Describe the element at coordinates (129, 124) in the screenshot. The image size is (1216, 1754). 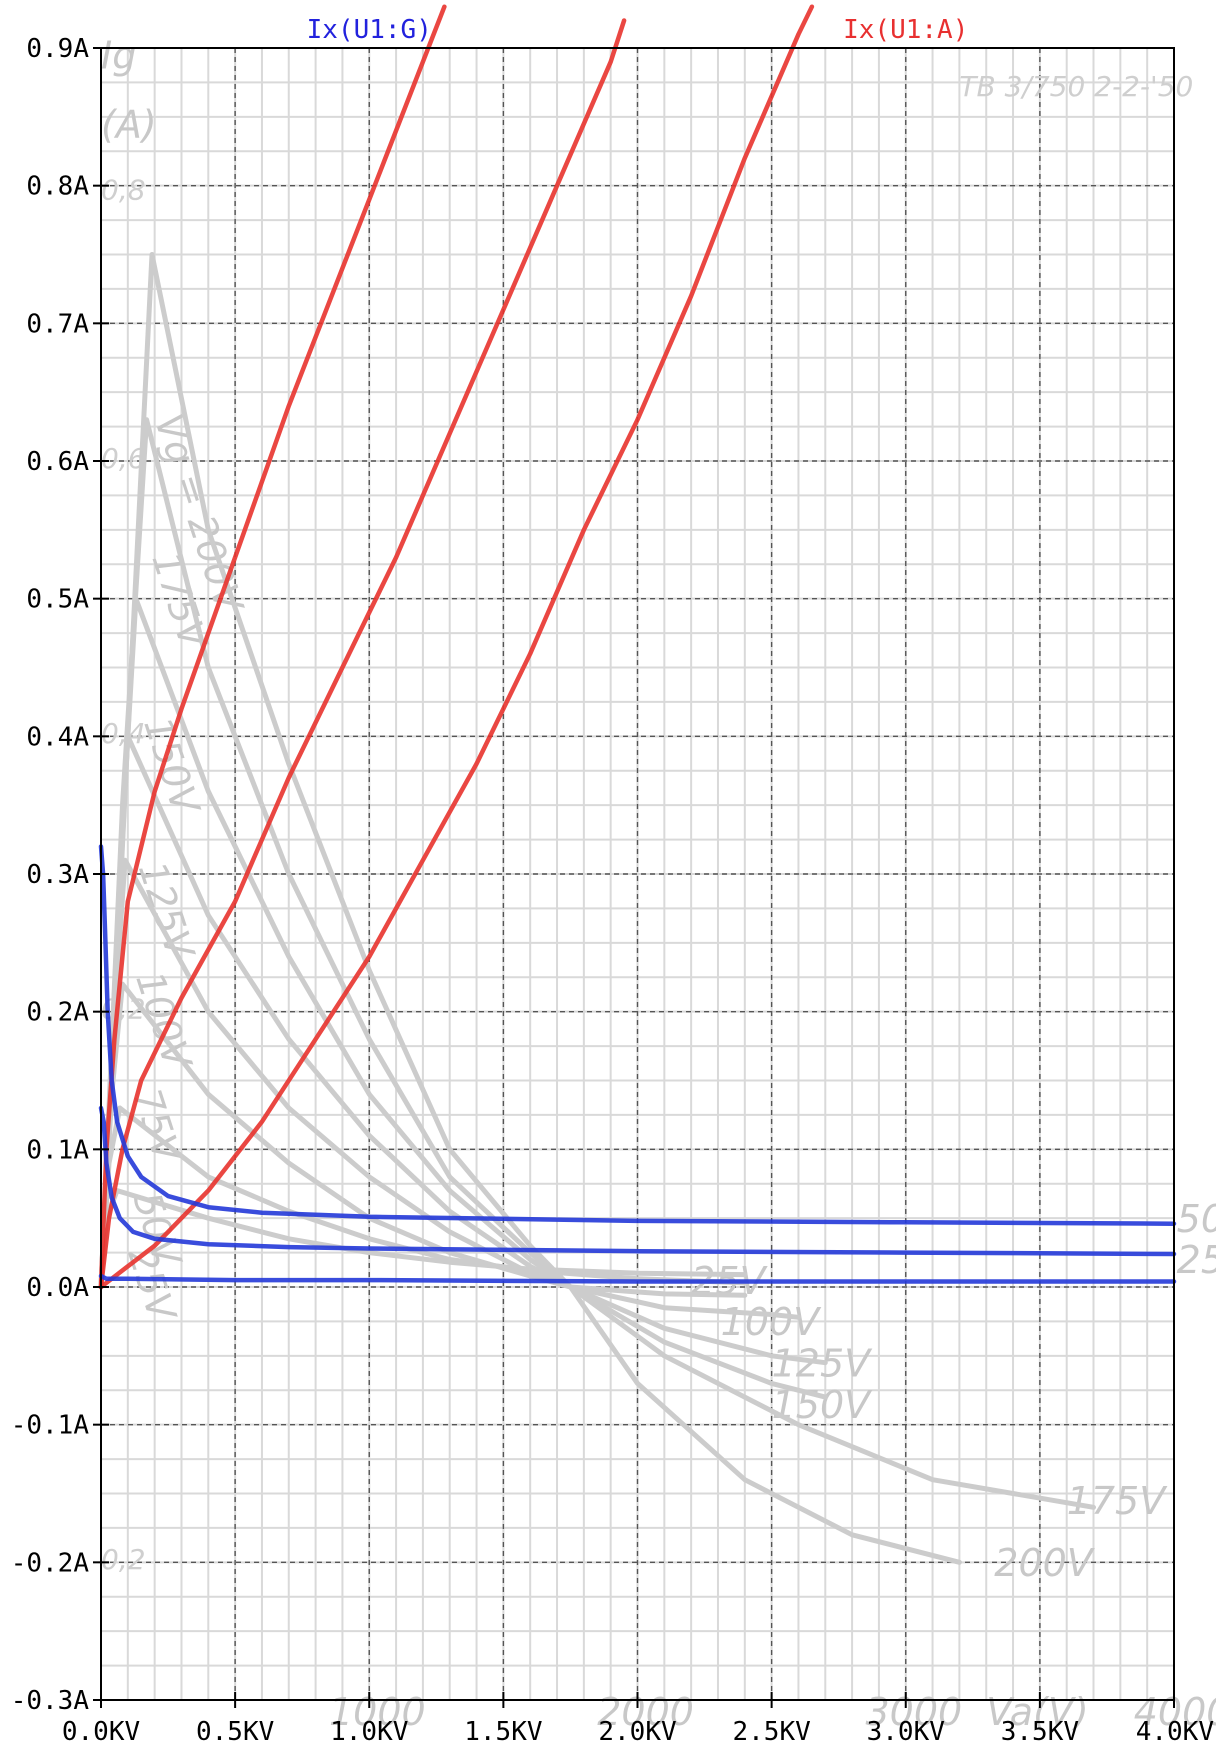
I see `background-label: (A)` at that location.